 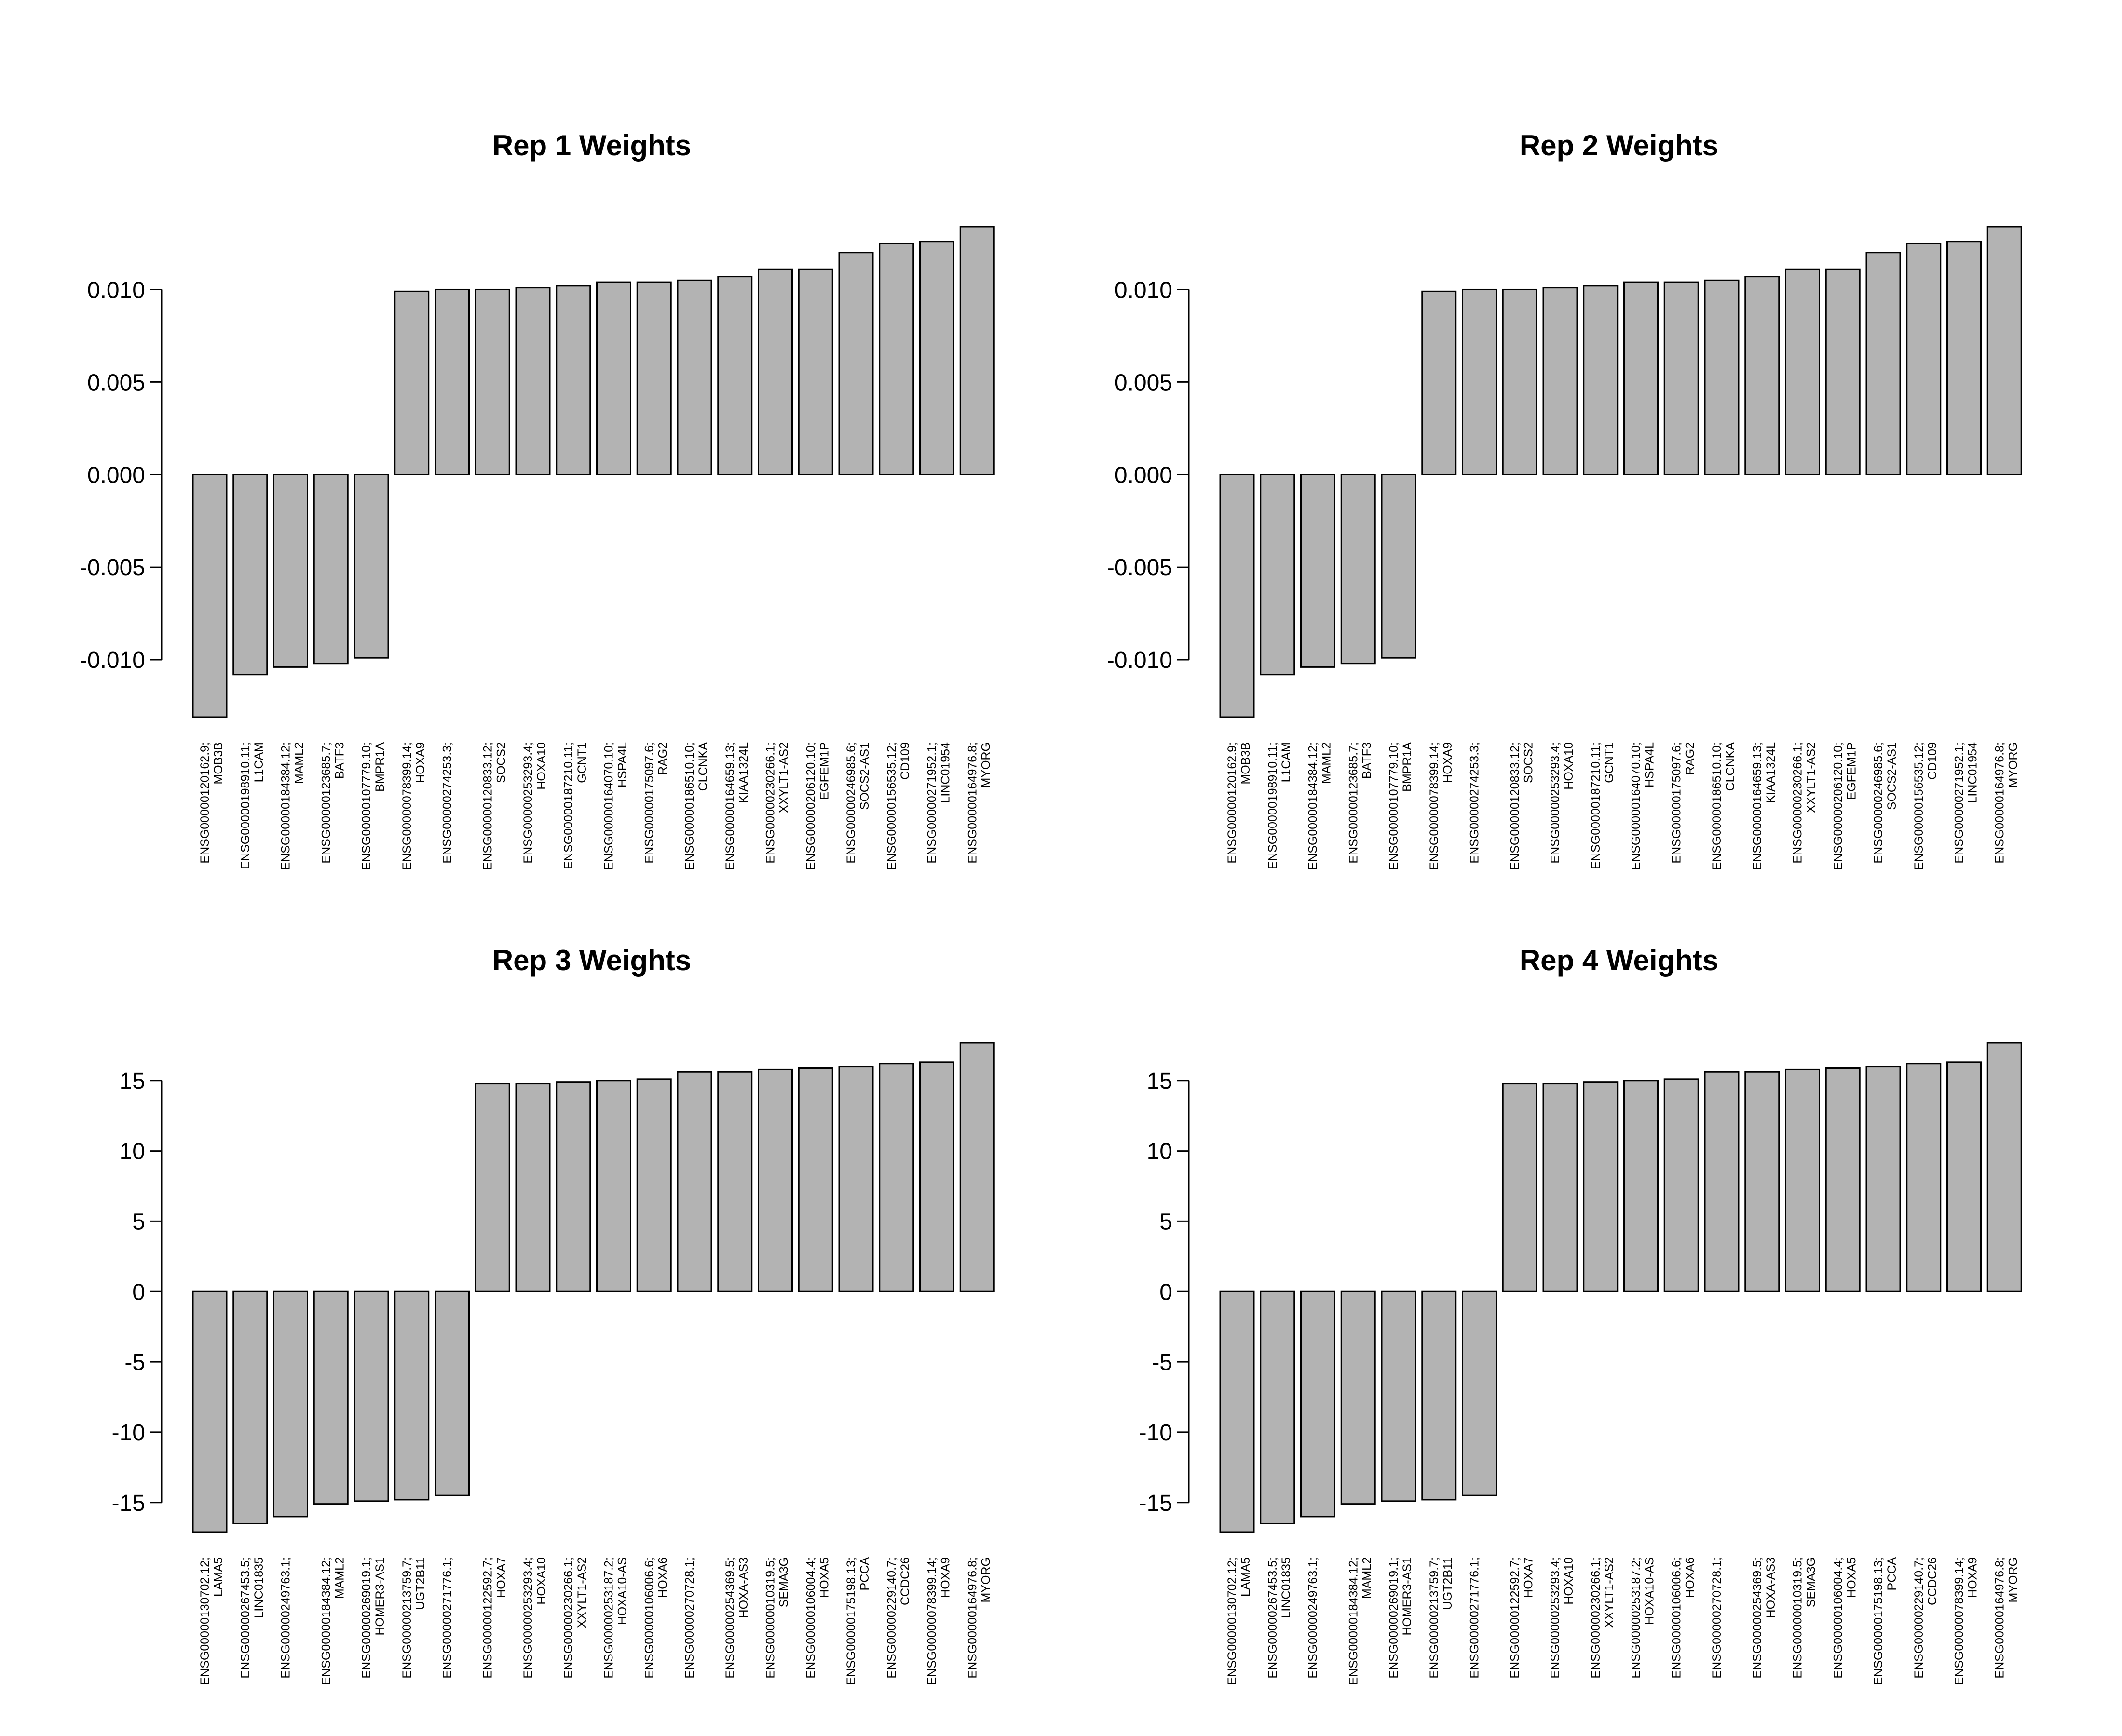 I want to click on category-gene: XXYLT1-AS2, so click(x=582, y=1592).